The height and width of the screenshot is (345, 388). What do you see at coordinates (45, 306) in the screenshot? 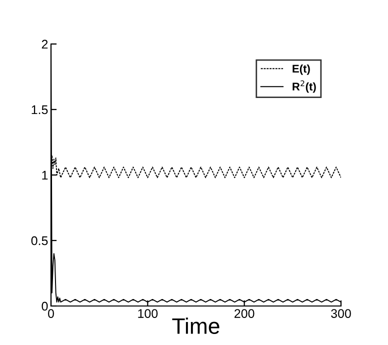
I see `y-tick-label: 0` at bounding box center [45, 306].